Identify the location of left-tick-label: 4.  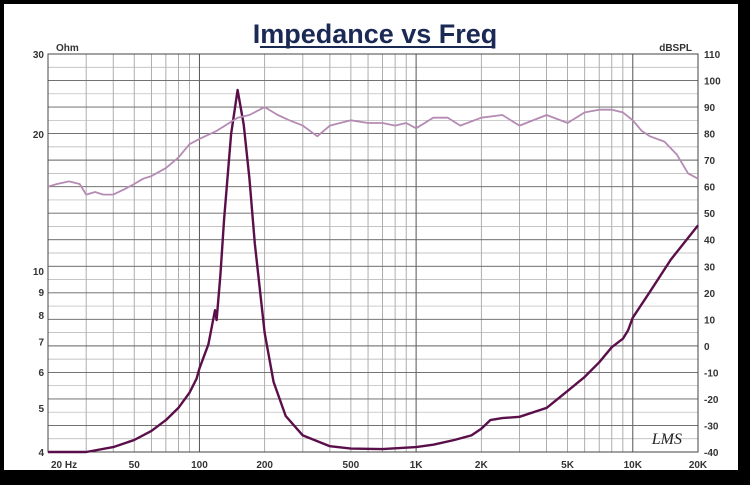
(41, 453).